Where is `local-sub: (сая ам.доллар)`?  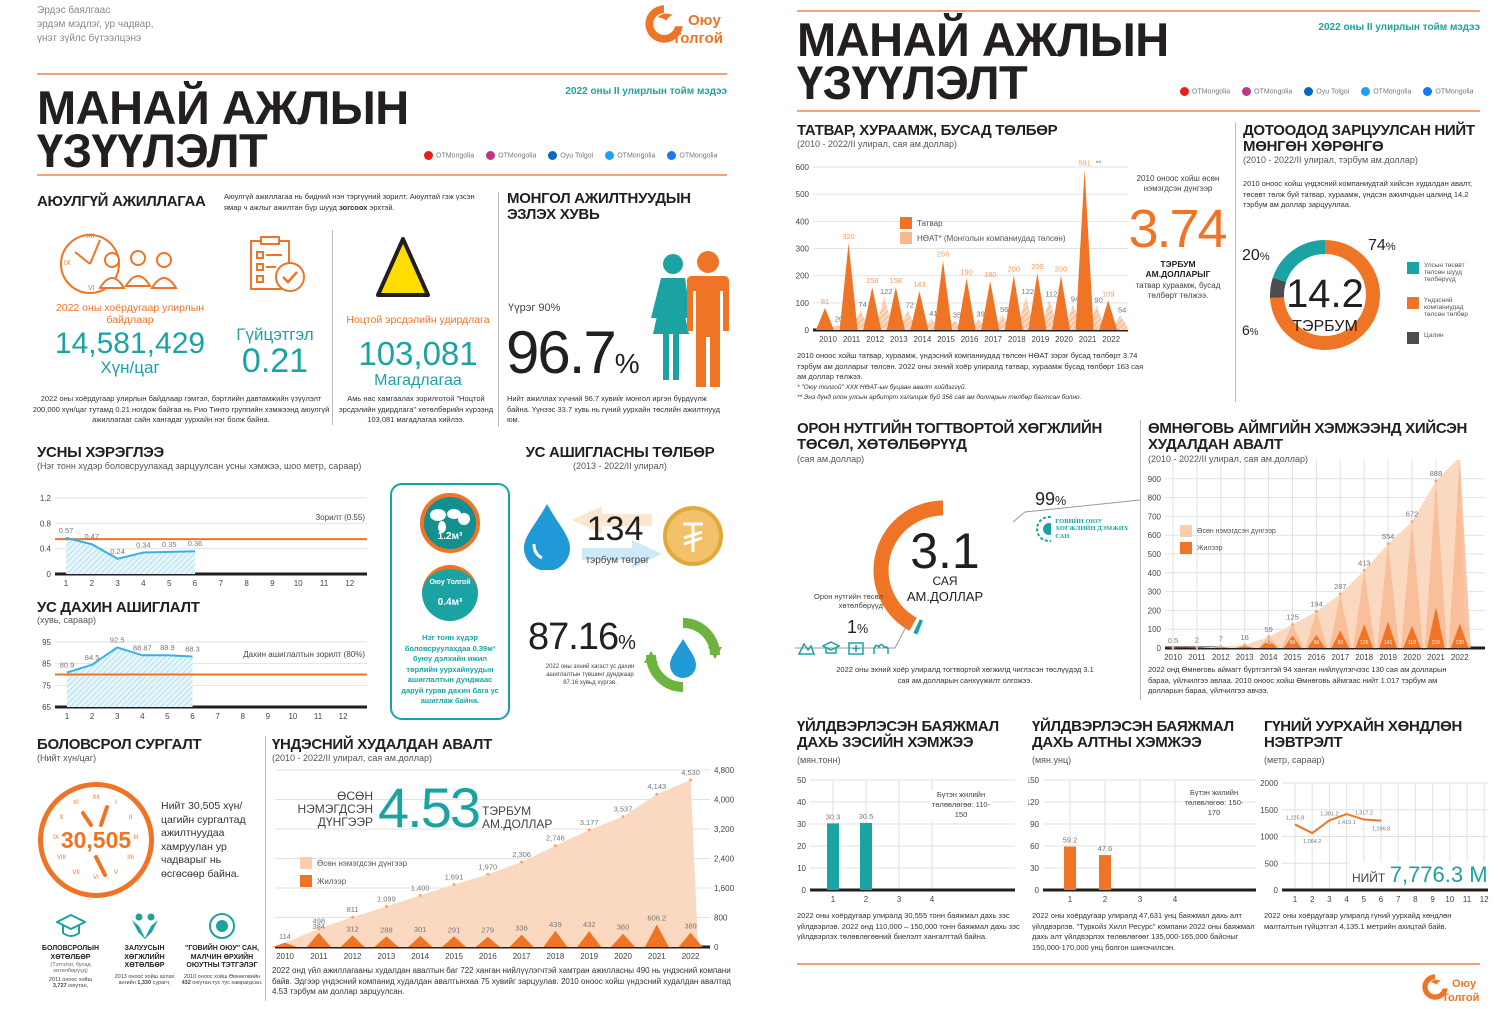
local-sub: (сая ам.доллар) is located at coordinates (831, 459).